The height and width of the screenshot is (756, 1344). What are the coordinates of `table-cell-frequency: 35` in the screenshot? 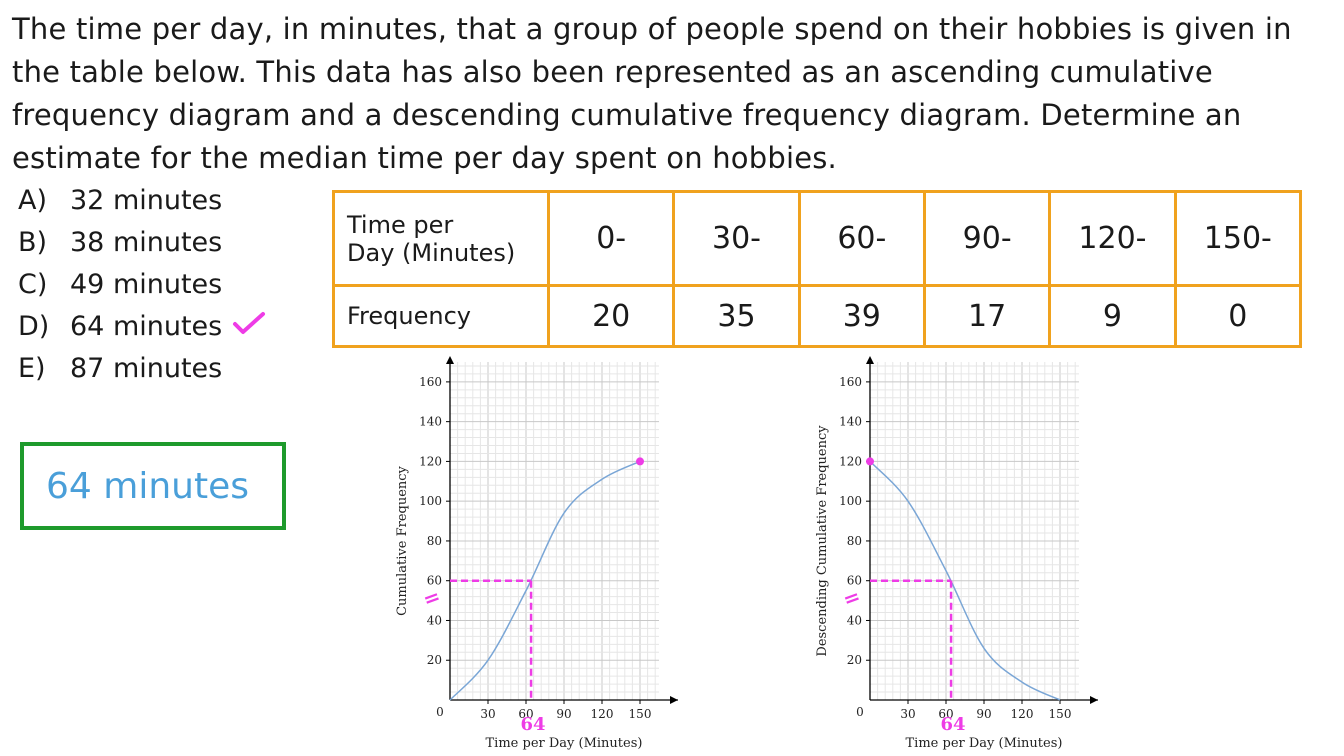 It's located at (736, 316).